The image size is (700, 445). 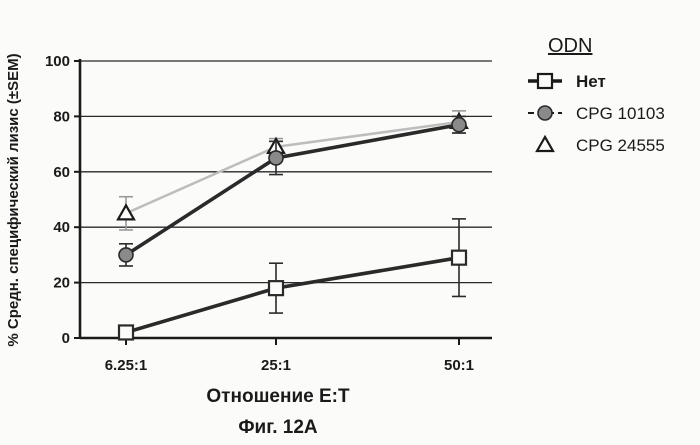 I want to click on y-tick-label: 0, so click(x=66, y=338).